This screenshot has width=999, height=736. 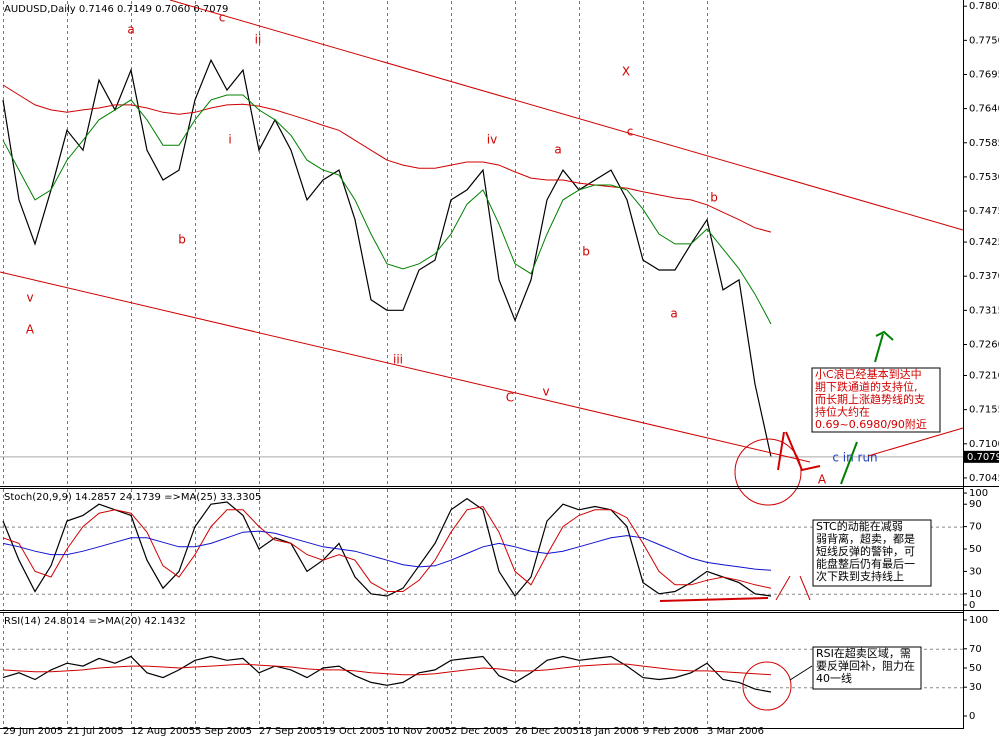 I want to click on price-badge, so click(x=981, y=456).